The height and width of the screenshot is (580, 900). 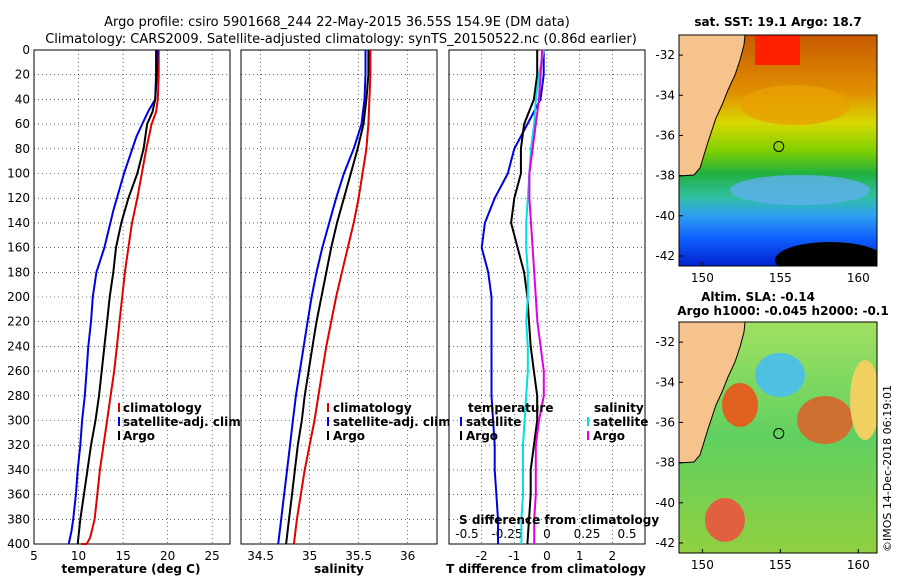 I want to click on x-tick-label: -2, so click(x=482, y=556).